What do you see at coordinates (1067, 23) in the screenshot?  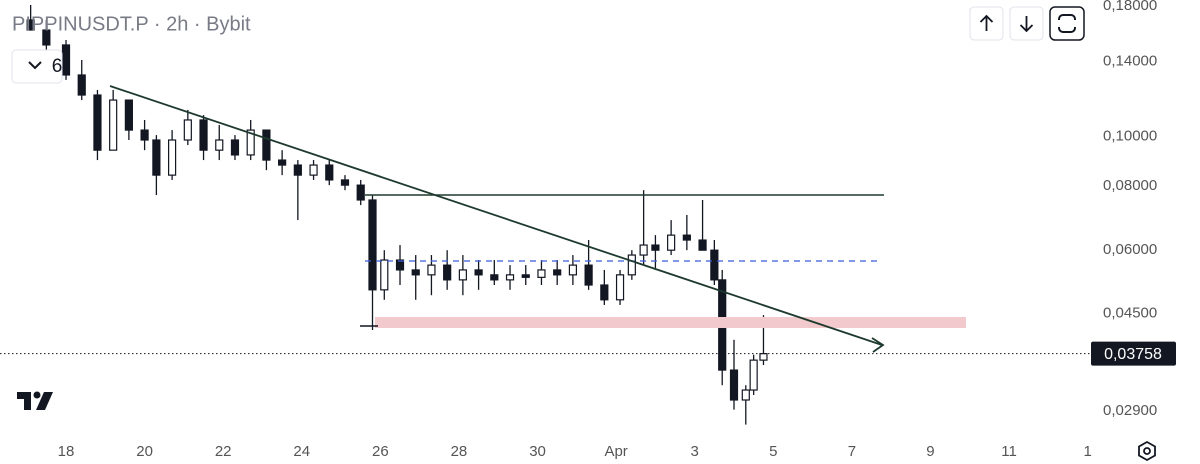 I see `fullscreen-icon-gap` at bounding box center [1067, 23].